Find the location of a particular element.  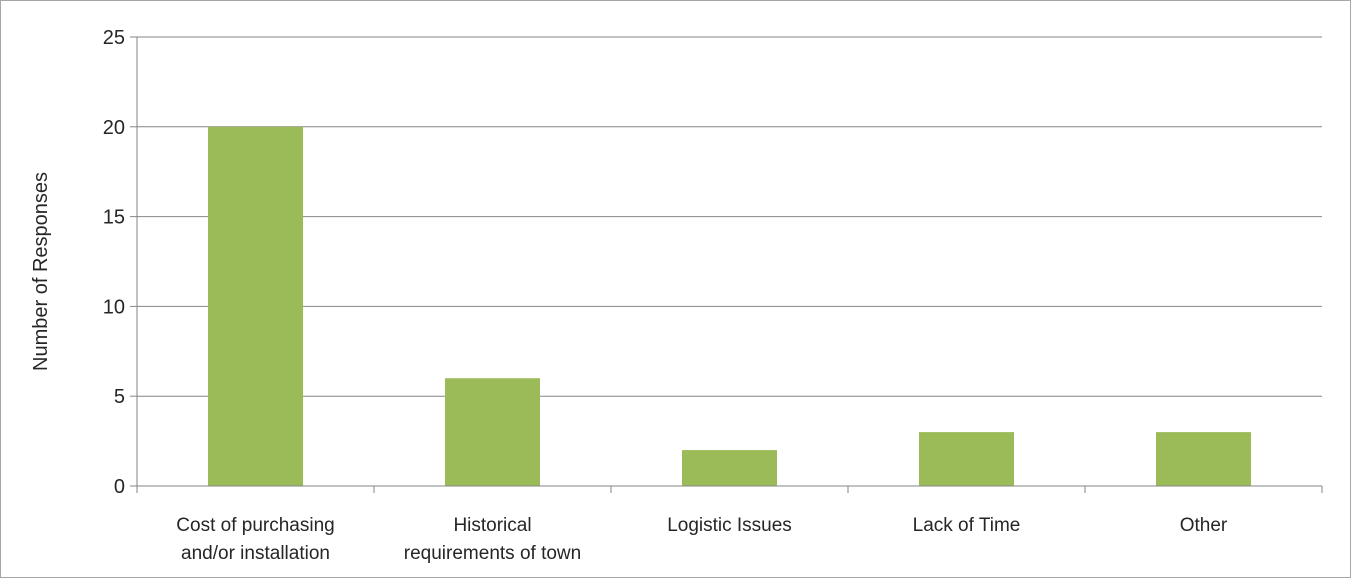

y-tick-label: 15 is located at coordinates (114, 218).